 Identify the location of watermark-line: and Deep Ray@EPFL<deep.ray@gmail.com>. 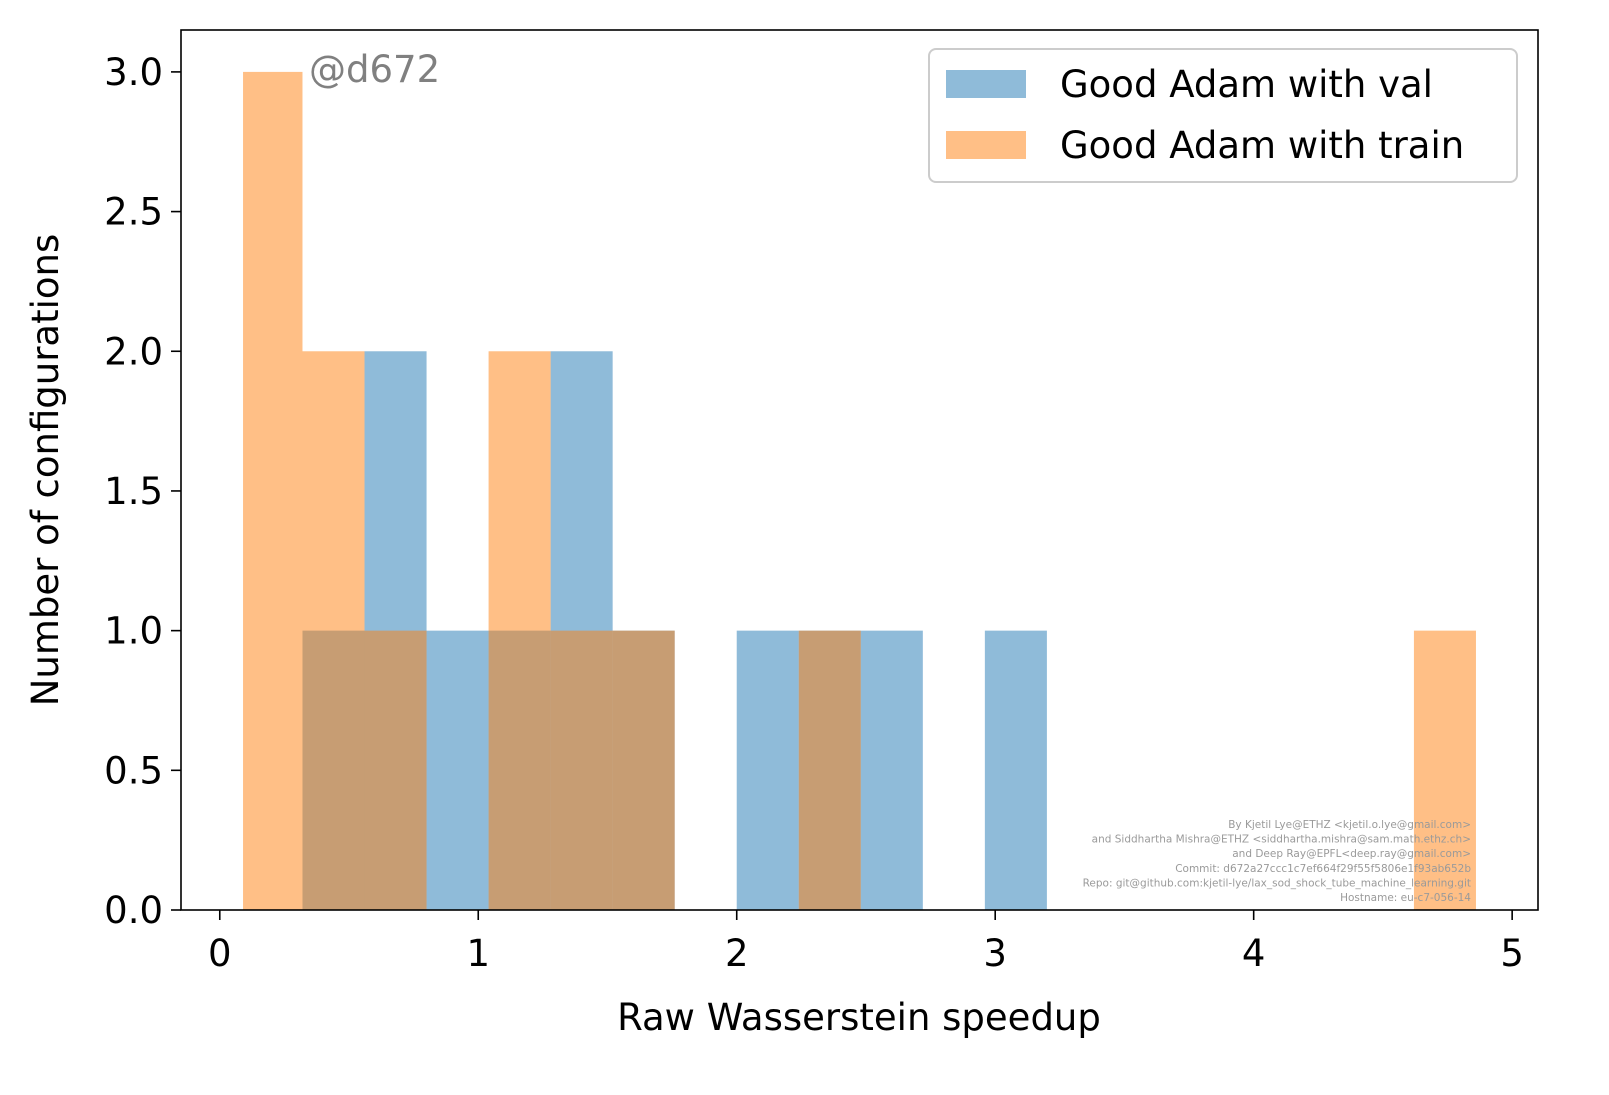
(1351, 854).